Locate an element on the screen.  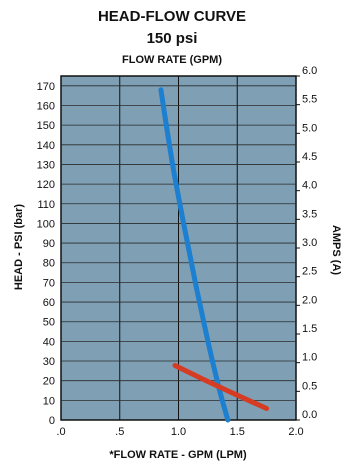
y-left-tick-label: 20 is located at coordinates (49, 382).